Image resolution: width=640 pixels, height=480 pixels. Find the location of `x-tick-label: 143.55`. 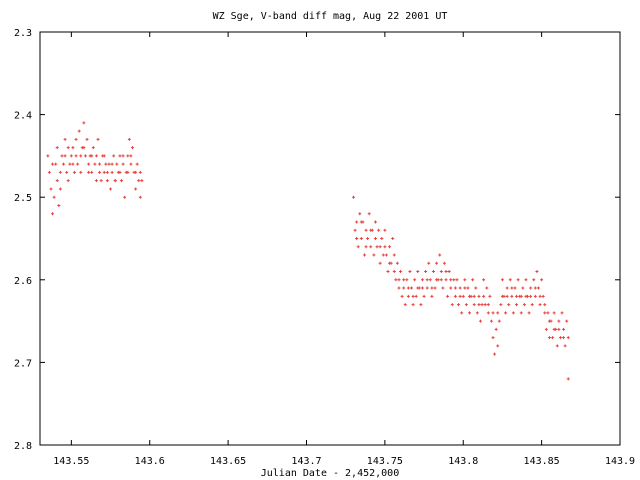

x-tick-label: 143.55 is located at coordinates (71, 461).